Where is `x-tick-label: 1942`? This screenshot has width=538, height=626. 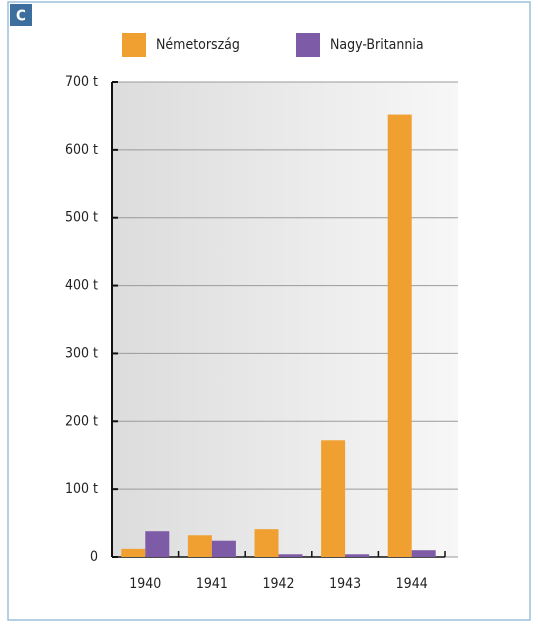
x-tick-label: 1942 is located at coordinates (278, 584).